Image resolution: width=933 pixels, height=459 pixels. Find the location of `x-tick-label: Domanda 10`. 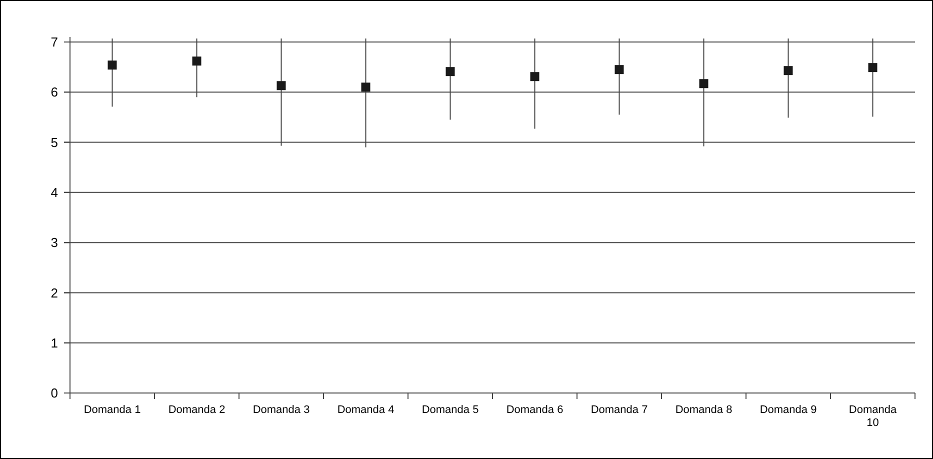

x-tick-label: Domanda 10 is located at coordinates (873, 416).